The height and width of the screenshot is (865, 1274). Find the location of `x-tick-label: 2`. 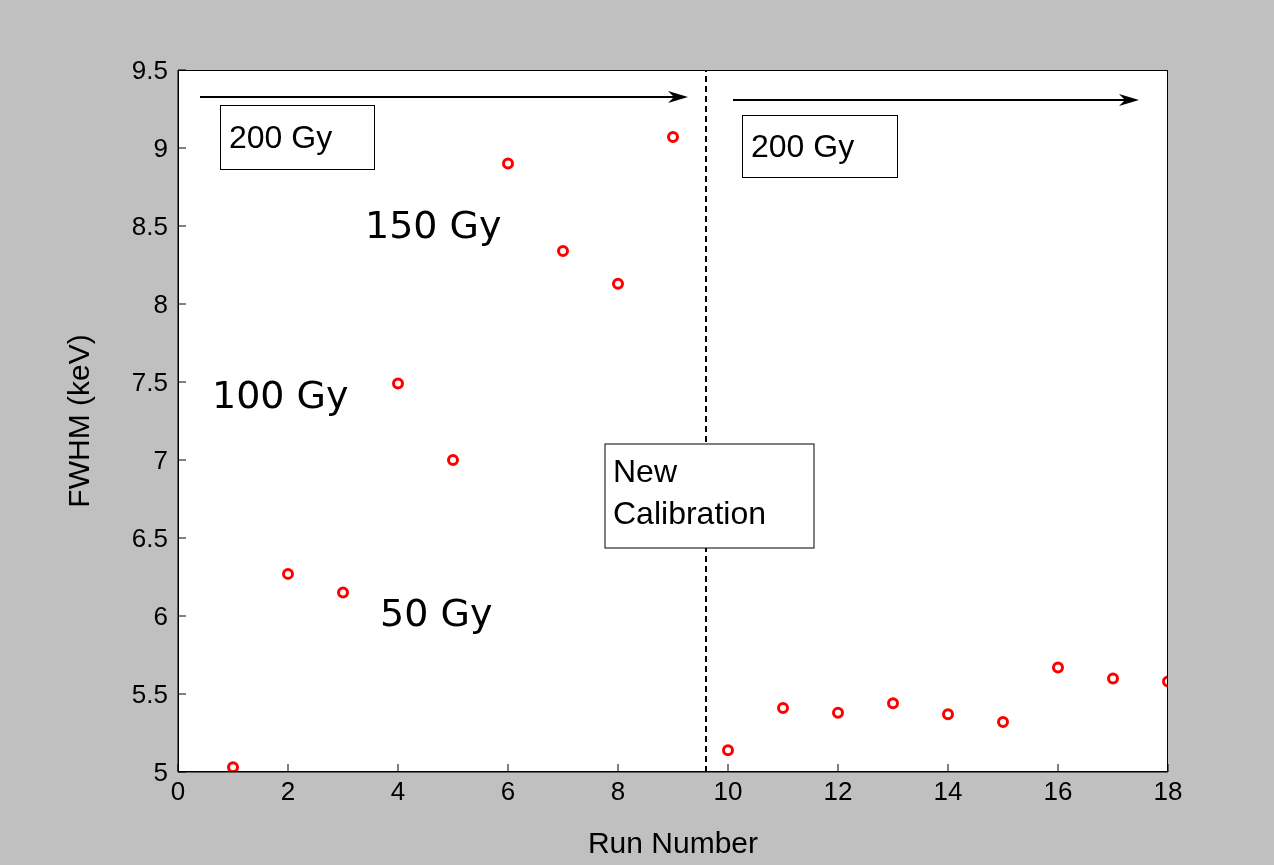

x-tick-label: 2 is located at coordinates (288, 791).